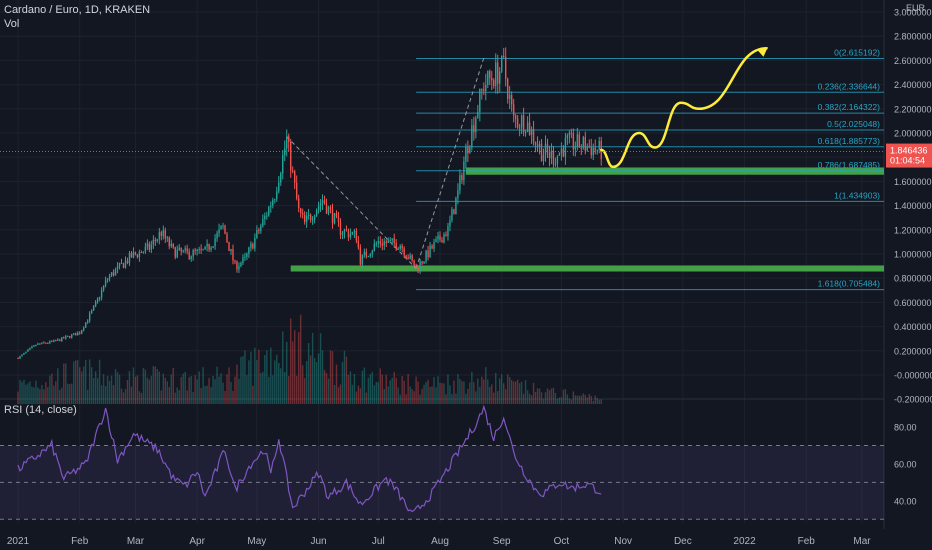 The width and height of the screenshot is (932, 550). I want to click on trendlines, so click(385, 163).